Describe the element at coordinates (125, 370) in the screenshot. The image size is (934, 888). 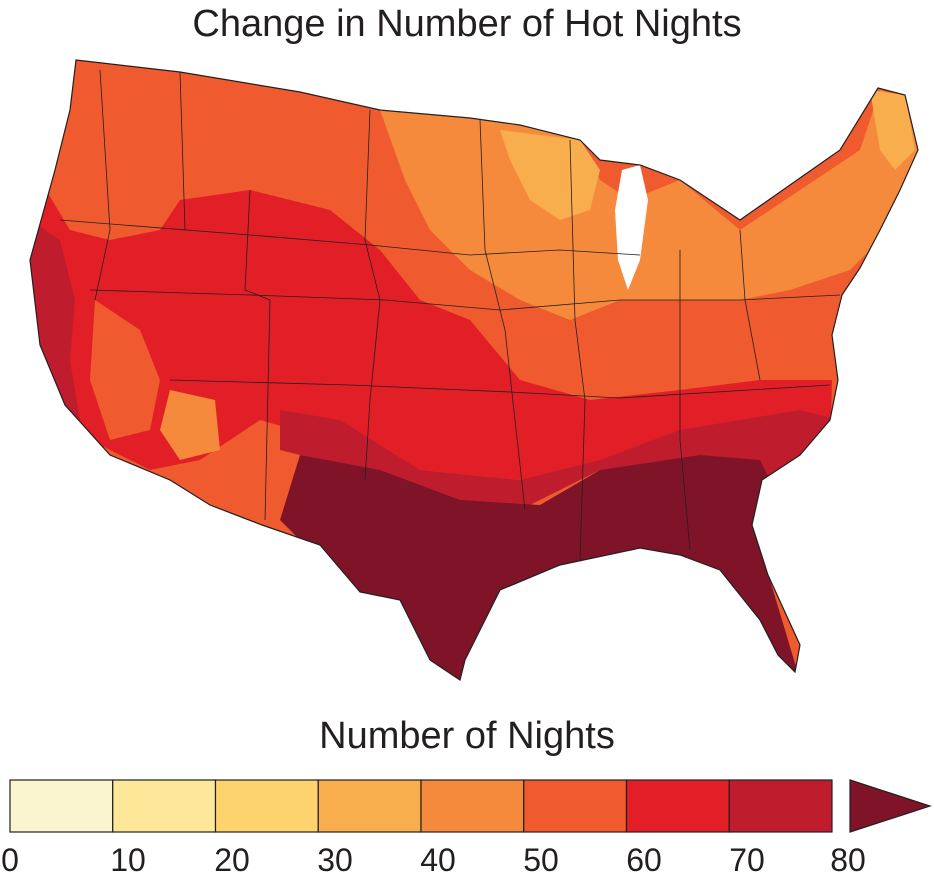
I see `region-50-60-california` at that location.